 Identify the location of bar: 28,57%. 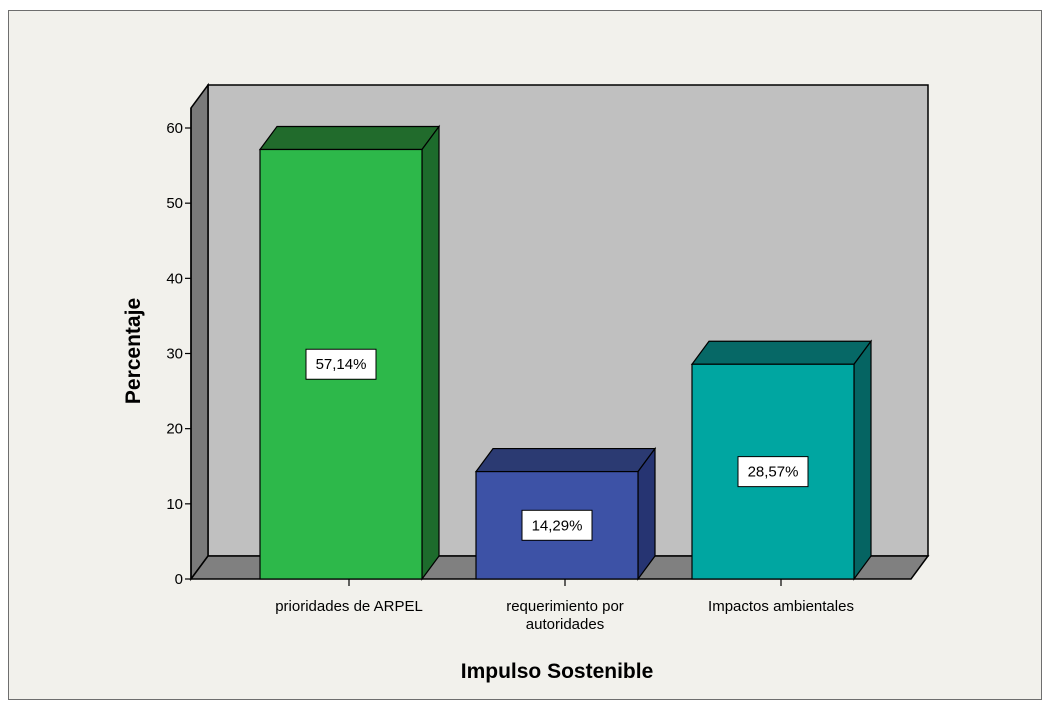
(781, 460).